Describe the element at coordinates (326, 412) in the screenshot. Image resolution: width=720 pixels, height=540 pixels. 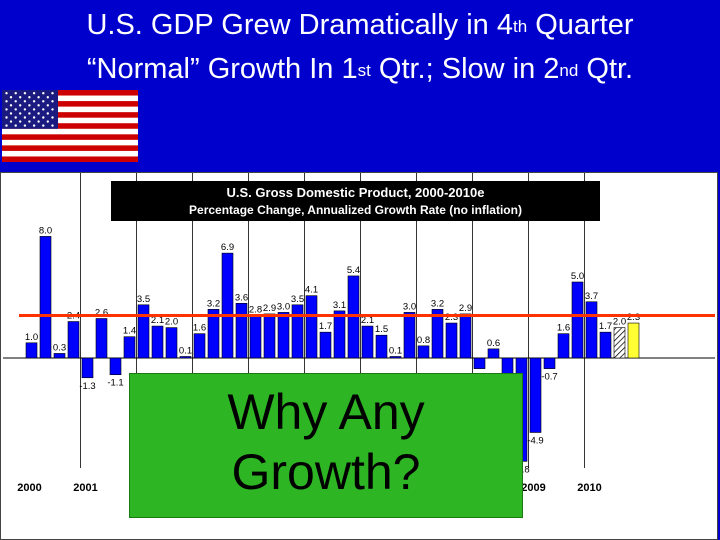
I see `callout-line-1: Why Any` at that location.